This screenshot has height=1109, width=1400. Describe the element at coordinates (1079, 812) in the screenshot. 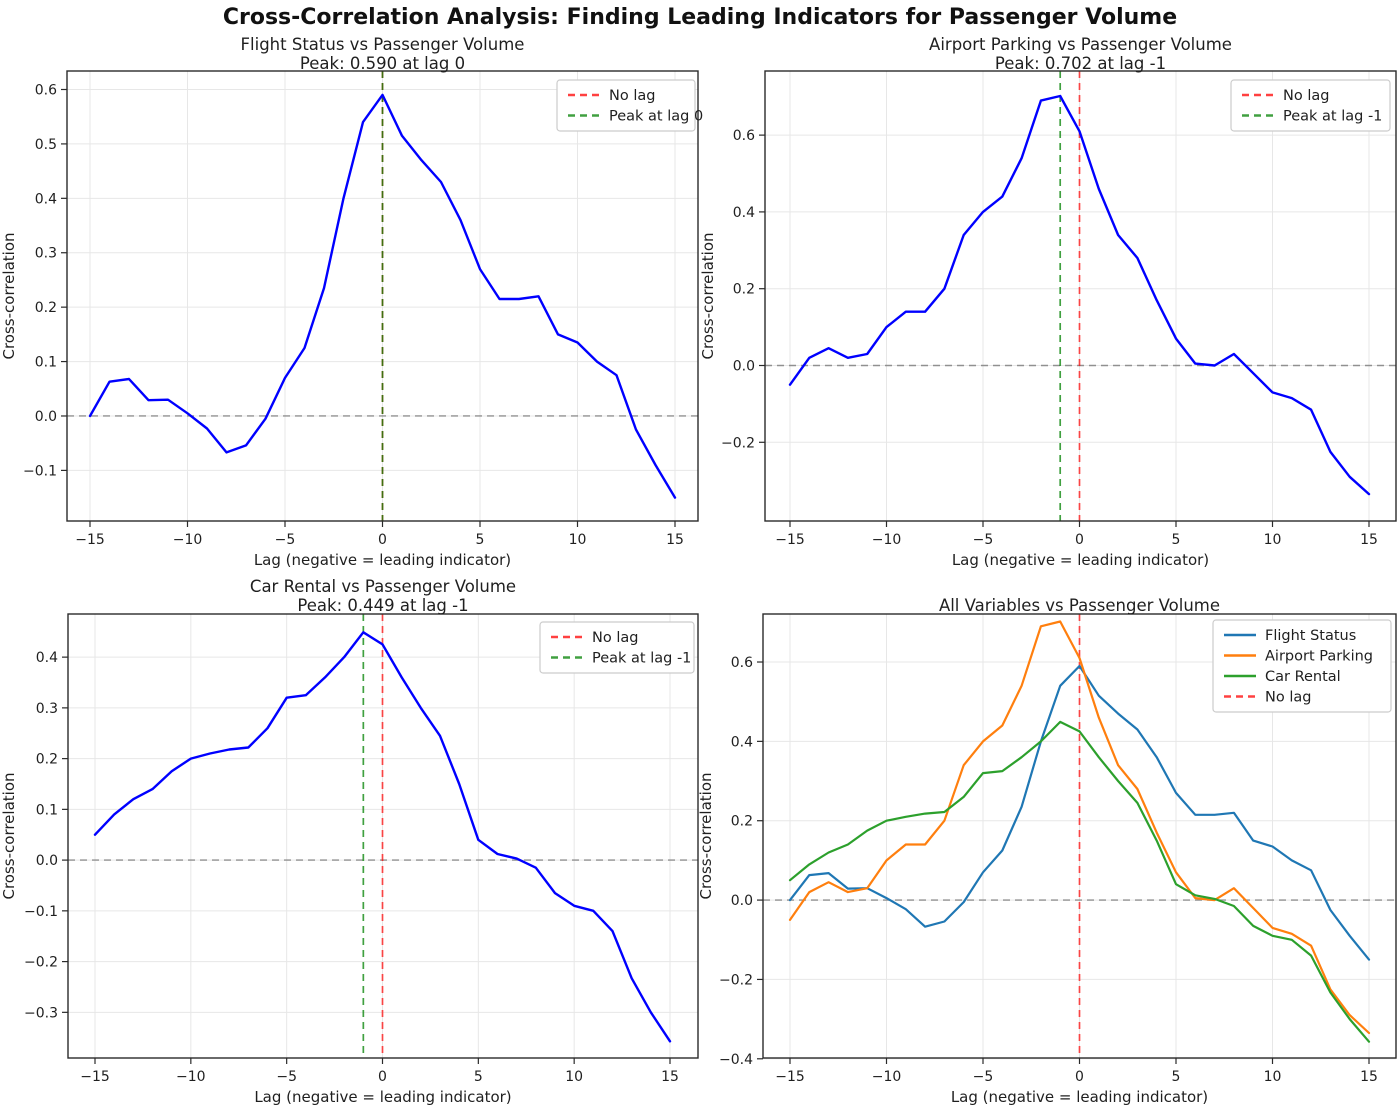

I see `series-flight_status` at that location.